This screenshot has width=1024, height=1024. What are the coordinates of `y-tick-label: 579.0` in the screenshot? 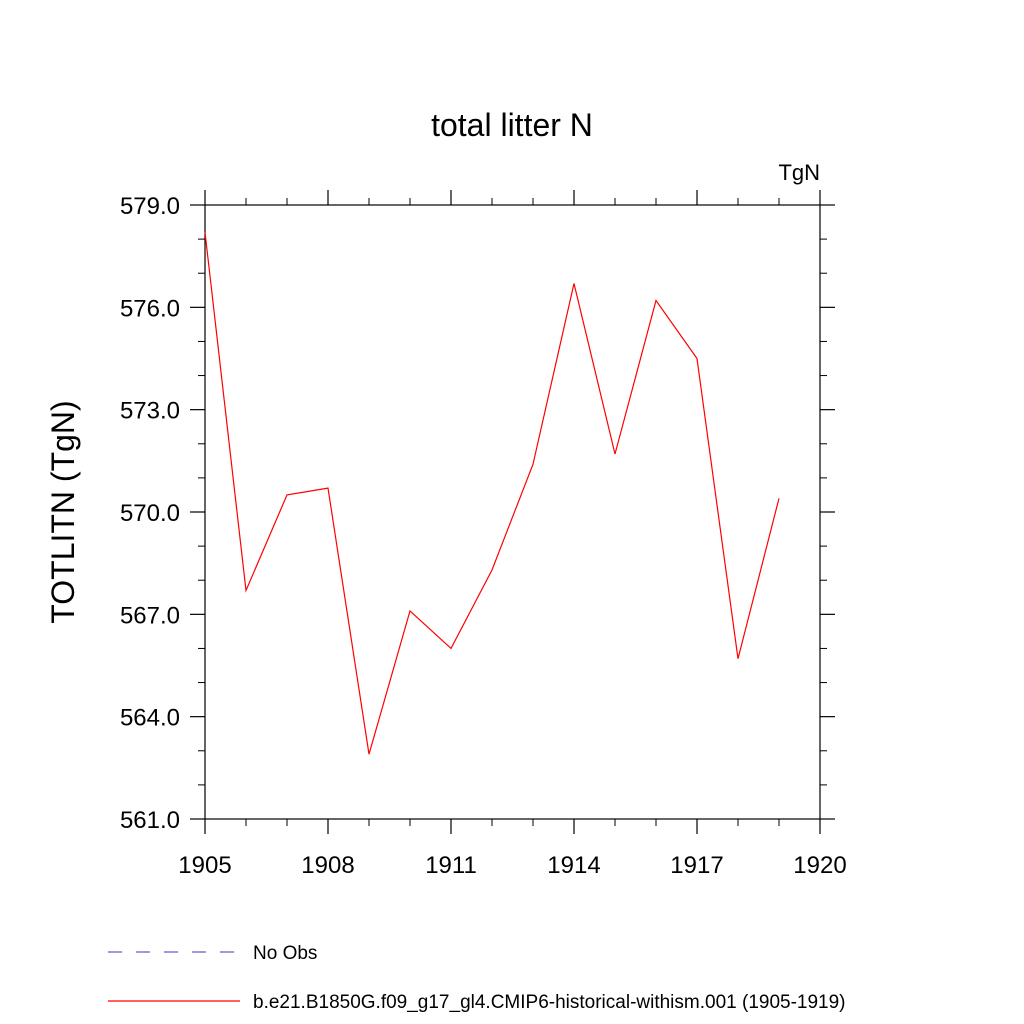 It's located at (150, 206).